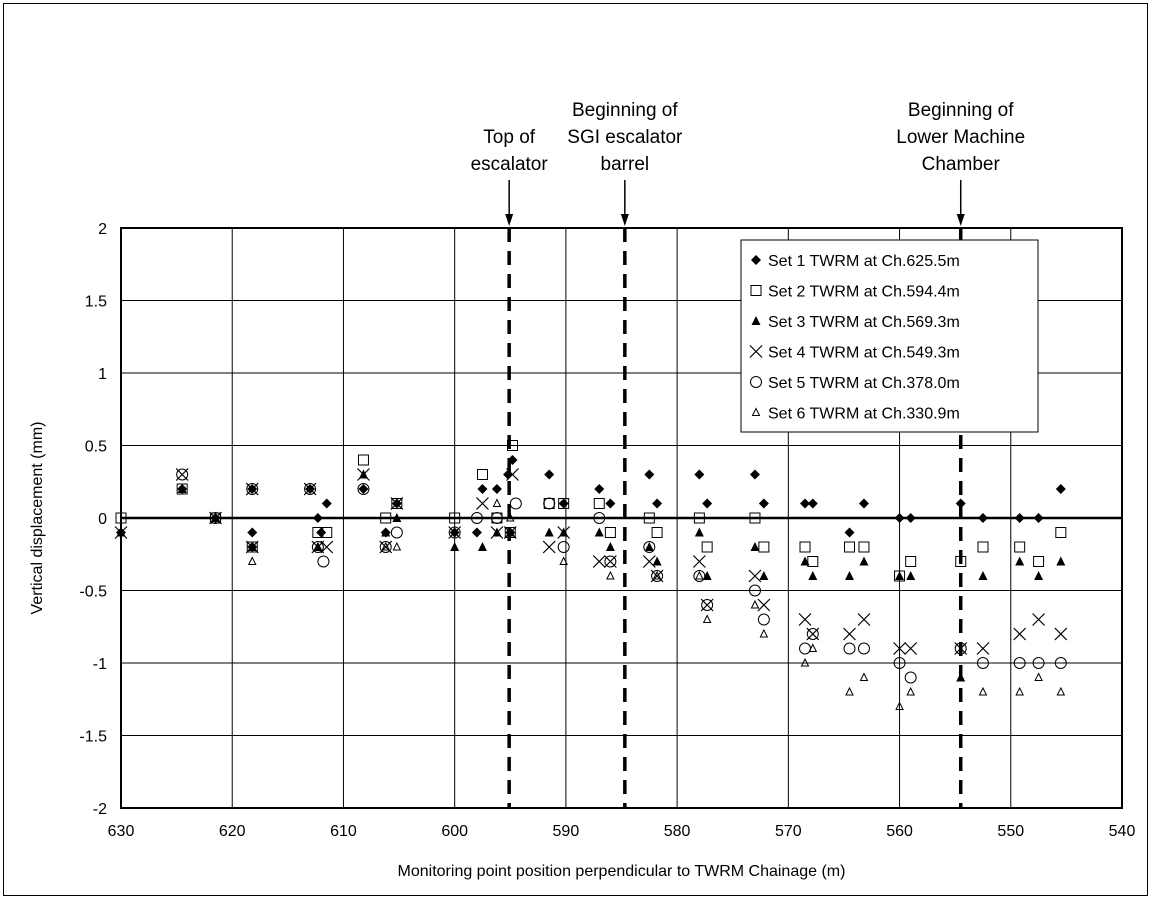  I want to click on legend-entry: Set 4 TWRM at Ch.549.3m, so click(854, 353).